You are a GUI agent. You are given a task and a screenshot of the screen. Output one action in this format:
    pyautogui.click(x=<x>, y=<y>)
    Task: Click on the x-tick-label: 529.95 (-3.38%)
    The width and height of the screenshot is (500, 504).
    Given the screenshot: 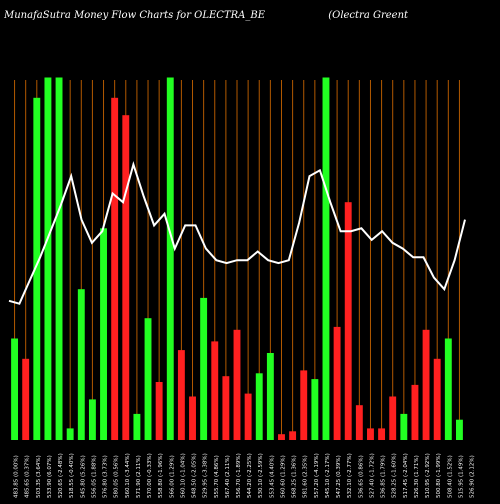 What is the action you would take?
    pyautogui.click(x=206, y=475)
    